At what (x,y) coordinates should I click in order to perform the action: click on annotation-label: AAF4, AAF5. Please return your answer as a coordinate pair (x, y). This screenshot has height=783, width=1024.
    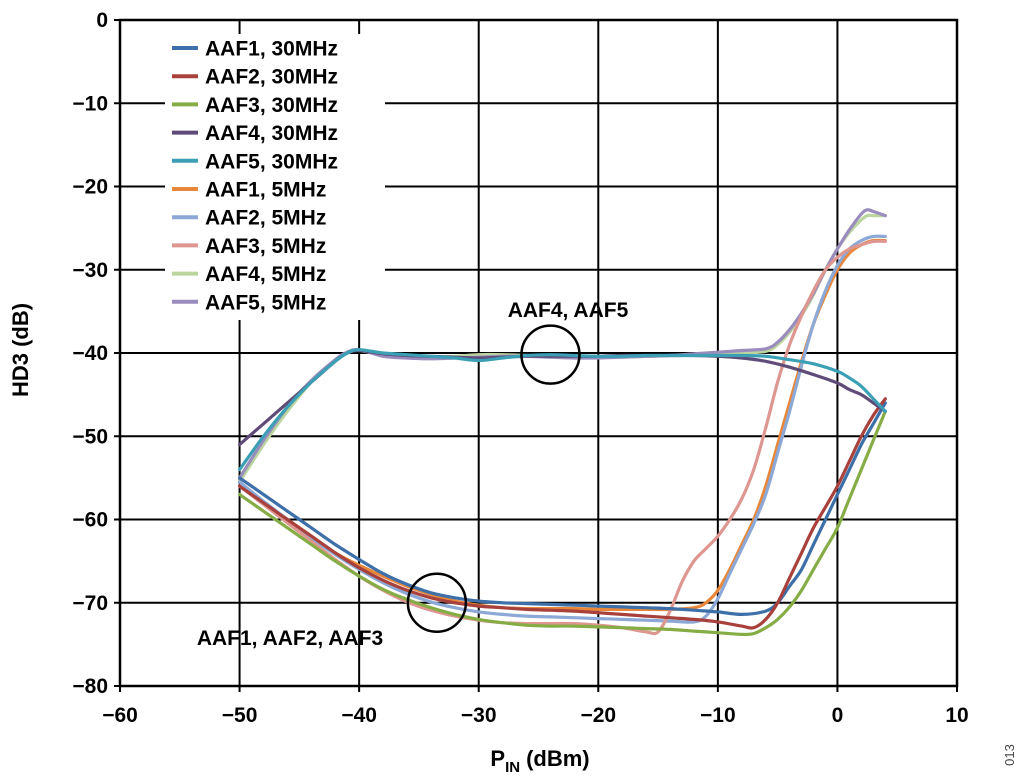
    Looking at the image, I should click on (568, 310).